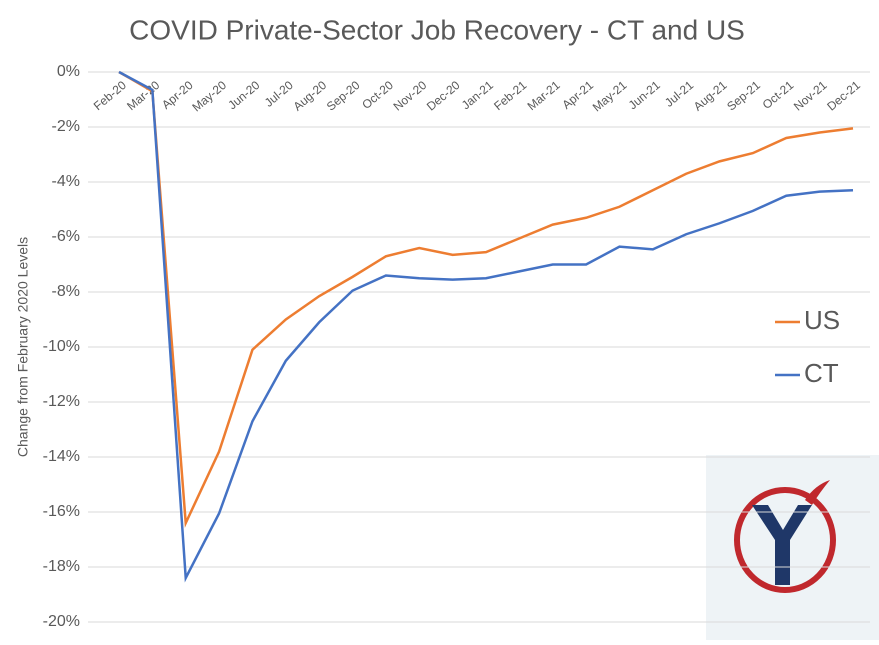 The image size is (879, 645). Describe the element at coordinates (377, 95) in the screenshot. I see `x-tick-label: Oct-20` at that location.